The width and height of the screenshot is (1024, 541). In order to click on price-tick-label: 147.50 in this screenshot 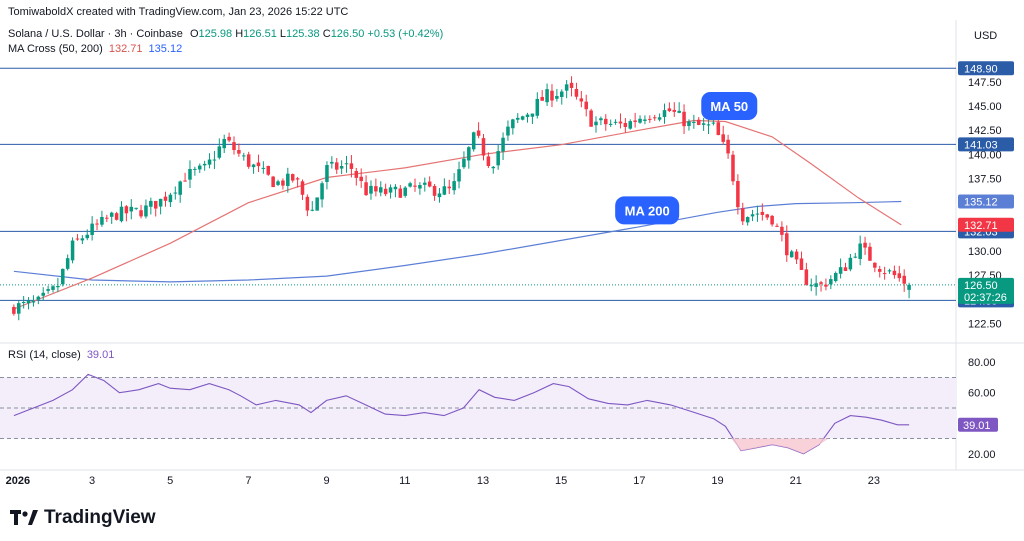, I will do `click(985, 83)`.